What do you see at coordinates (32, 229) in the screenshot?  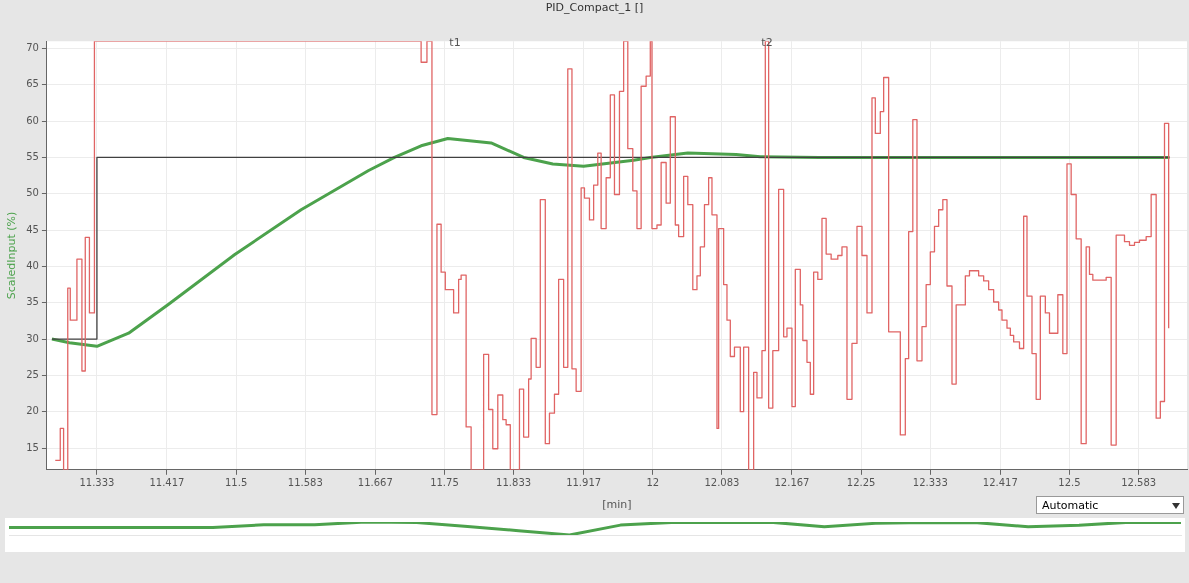 I see `y-tick-label: 45` at bounding box center [32, 229].